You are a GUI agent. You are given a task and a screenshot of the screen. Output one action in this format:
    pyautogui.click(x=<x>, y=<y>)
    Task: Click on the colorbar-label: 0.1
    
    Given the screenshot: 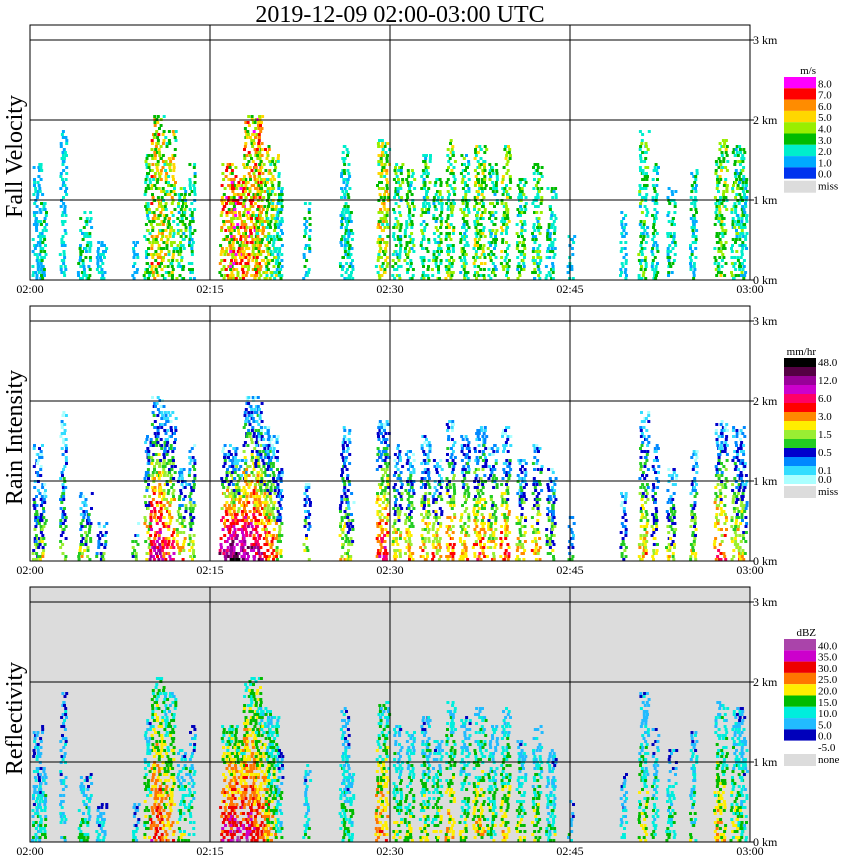 What is the action you would take?
    pyautogui.click(x=825, y=471)
    